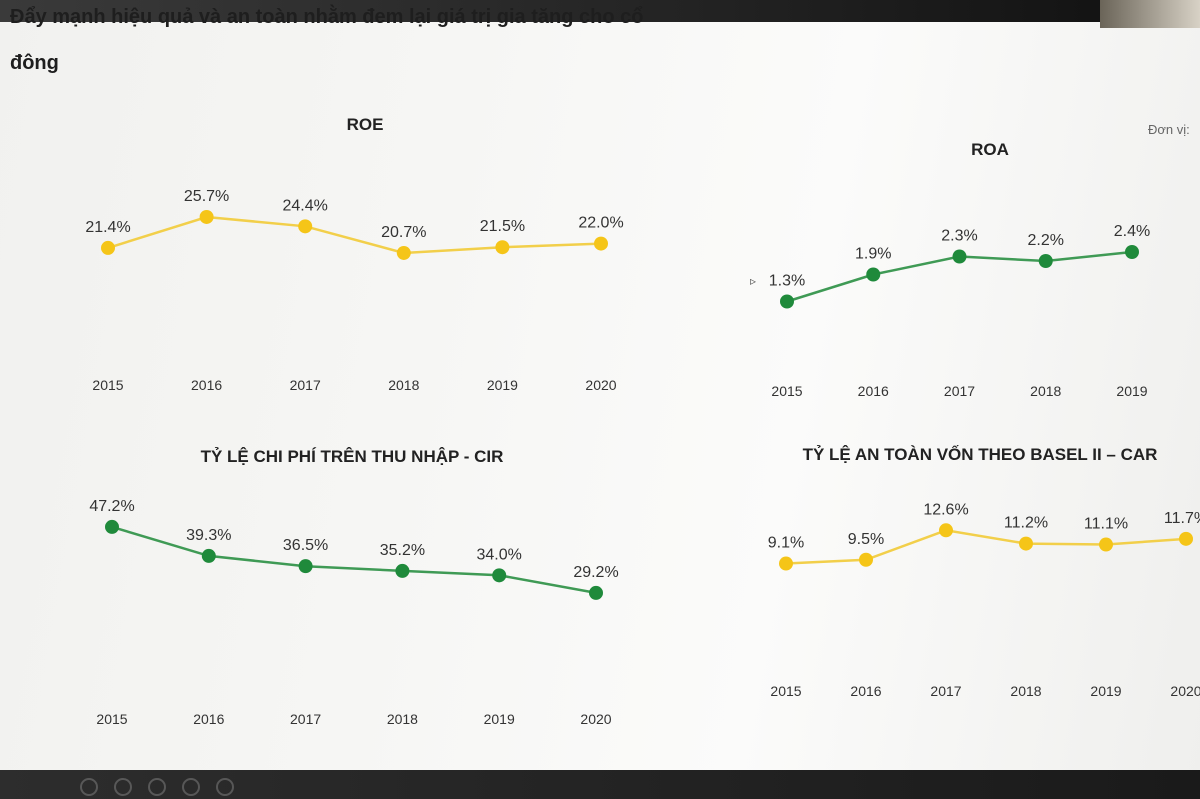 The width and height of the screenshot is (1200, 799). I want to click on roe-data-label: 20.7%, so click(403, 232).